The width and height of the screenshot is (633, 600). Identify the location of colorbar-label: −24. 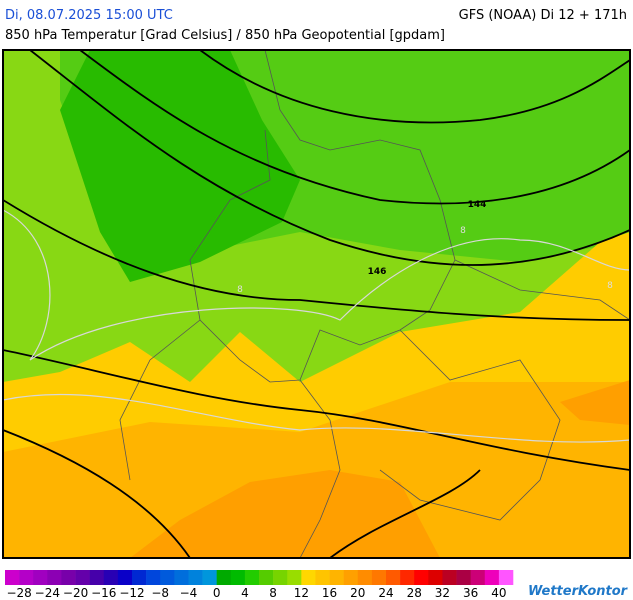
(47, 593).